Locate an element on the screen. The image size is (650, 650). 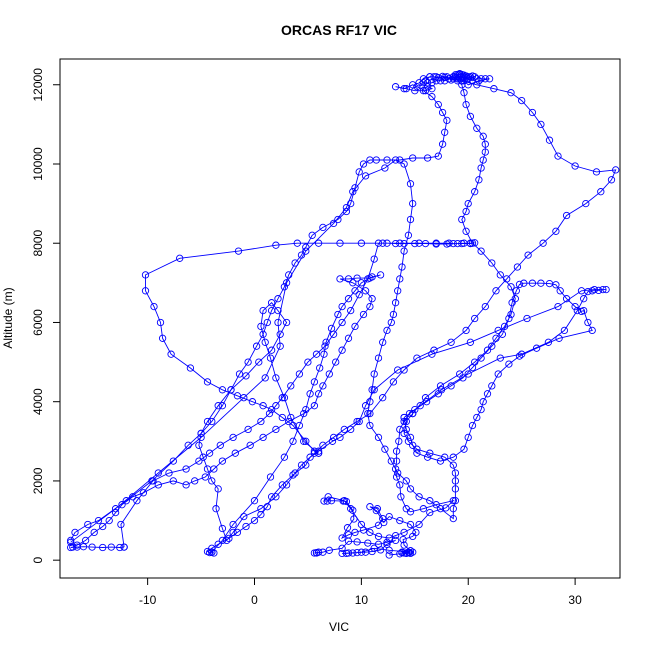
x-tick-label: 0 is located at coordinates (254, 600).